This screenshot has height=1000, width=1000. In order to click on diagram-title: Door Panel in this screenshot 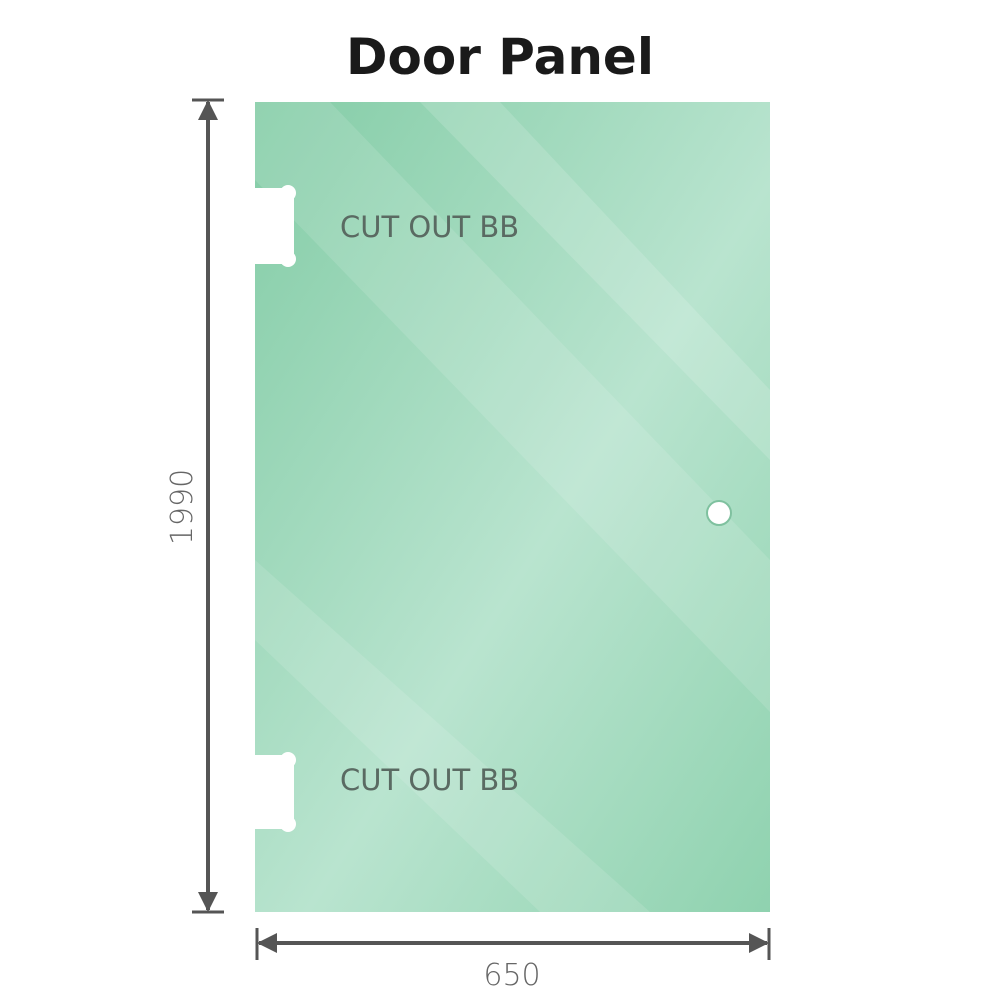, I will do `click(500, 57)`.